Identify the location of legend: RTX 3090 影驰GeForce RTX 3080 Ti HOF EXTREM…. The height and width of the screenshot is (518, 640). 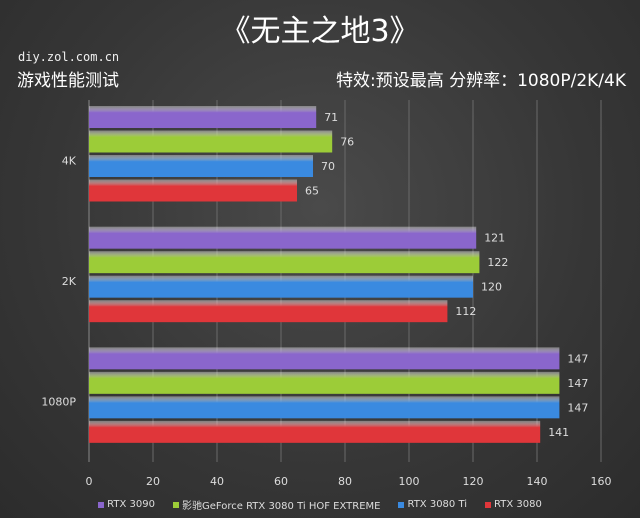
(320, 504).